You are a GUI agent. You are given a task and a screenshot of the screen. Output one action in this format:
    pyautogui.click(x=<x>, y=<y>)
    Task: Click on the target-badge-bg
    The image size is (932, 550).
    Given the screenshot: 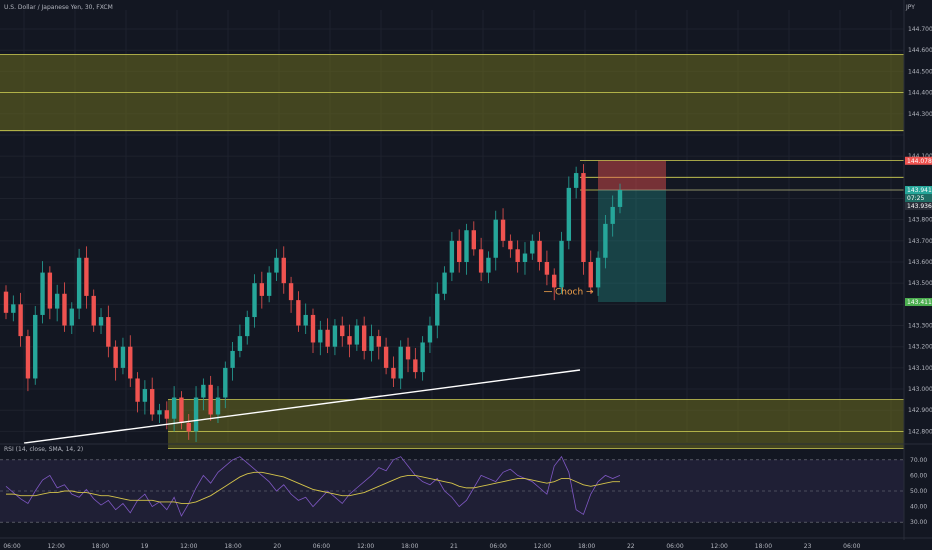 What is the action you would take?
    pyautogui.click(x=918, y=160)
    